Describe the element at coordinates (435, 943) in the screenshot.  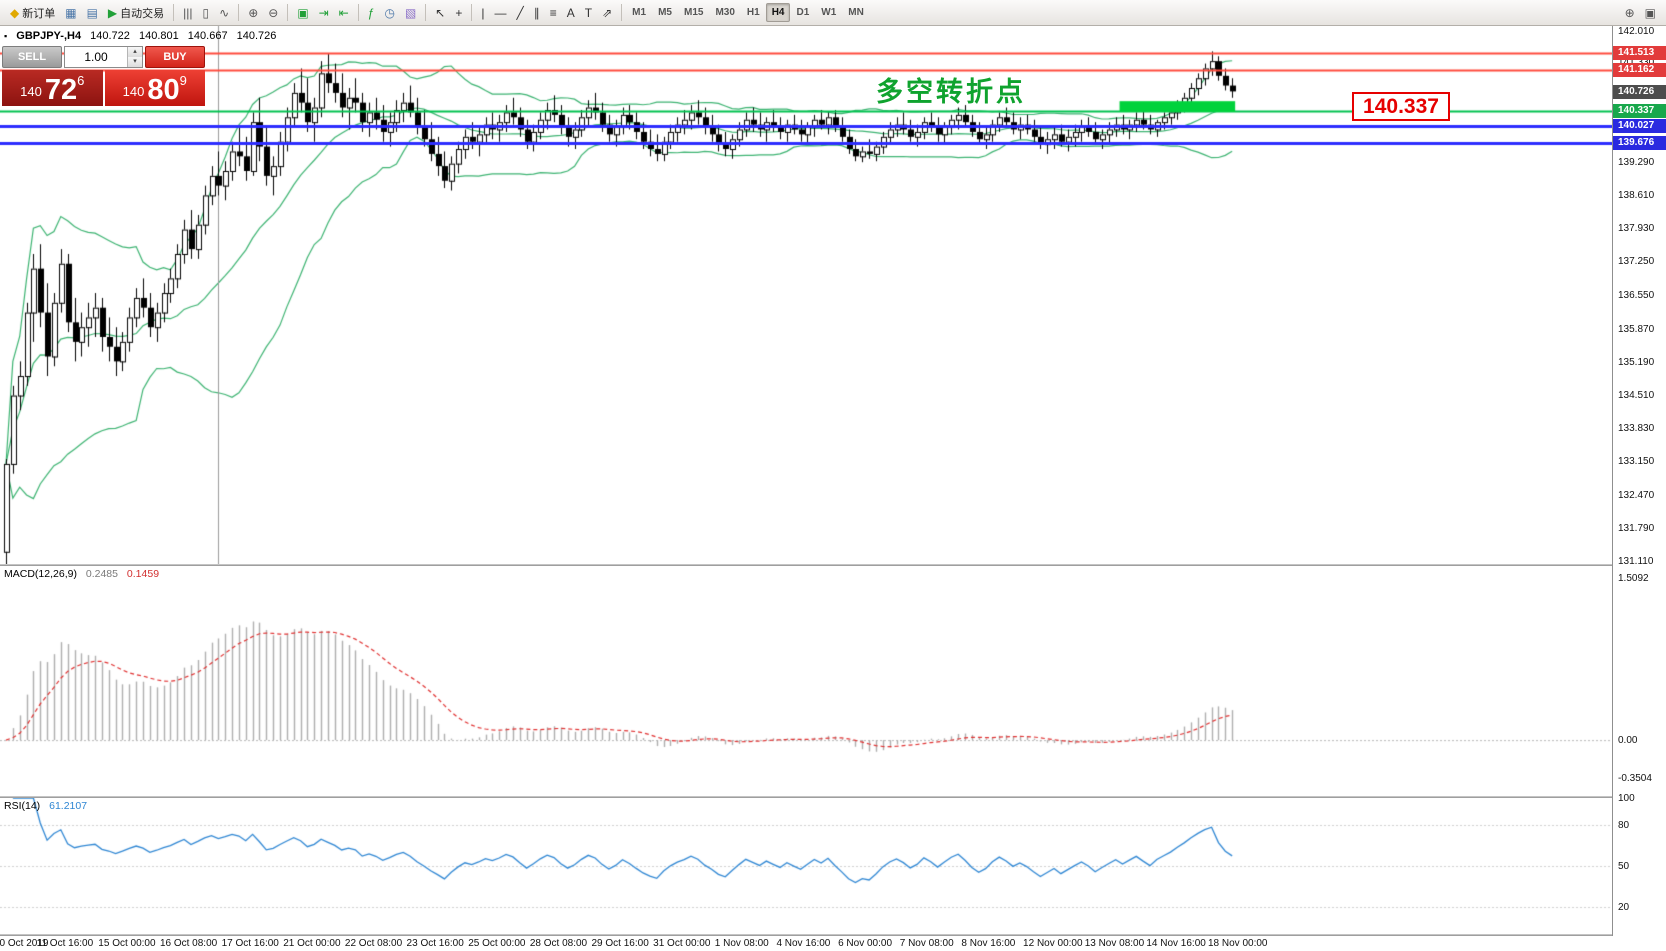
I see `time-axis-label: 23 Oct 16:00` at that location.